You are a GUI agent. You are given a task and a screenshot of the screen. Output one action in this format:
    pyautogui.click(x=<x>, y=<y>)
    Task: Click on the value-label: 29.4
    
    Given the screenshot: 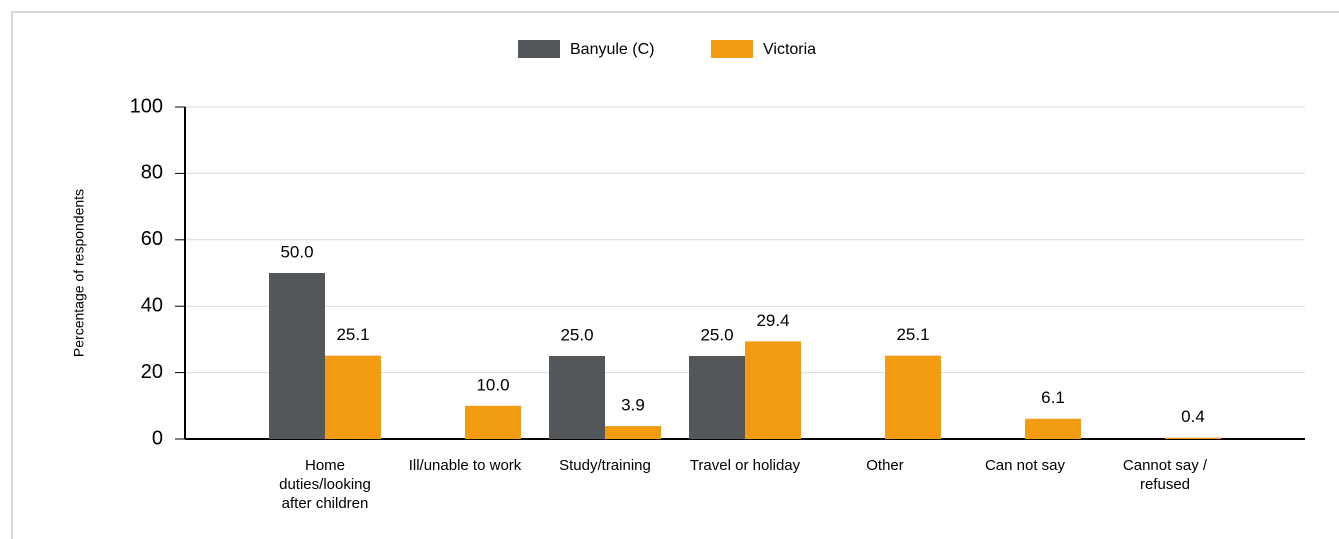 What is the action you would take?
    pyautogui.click(x=772, y=320)
    